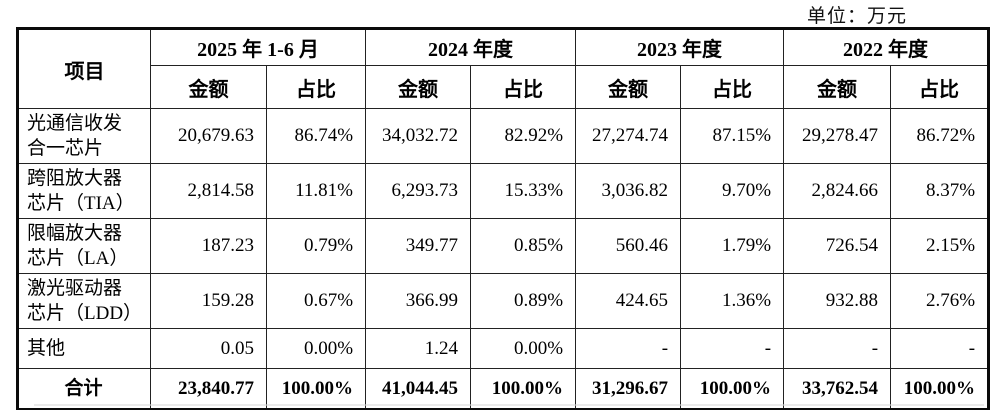  What do you see at coordinates (523, 301) in the screenshot?
I see `data-cell: 0.89%` at bounding box center [523, 301].